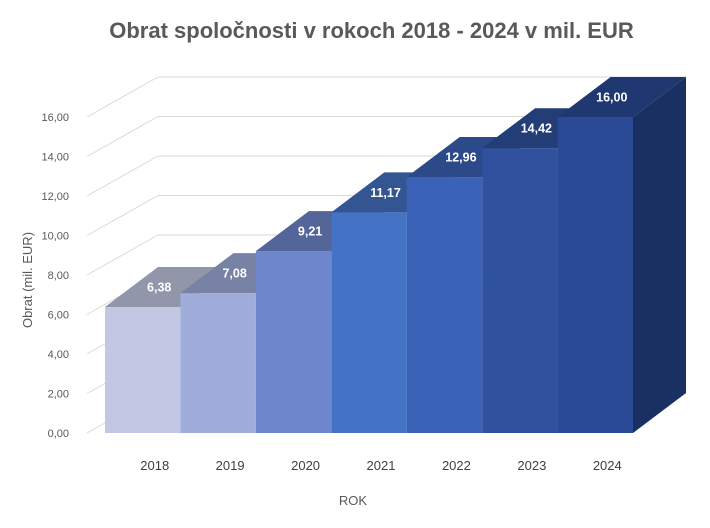  Describe the element at coordinates (353, 500) in the screenshot. I see `x-axis-title: ROK` at that location.